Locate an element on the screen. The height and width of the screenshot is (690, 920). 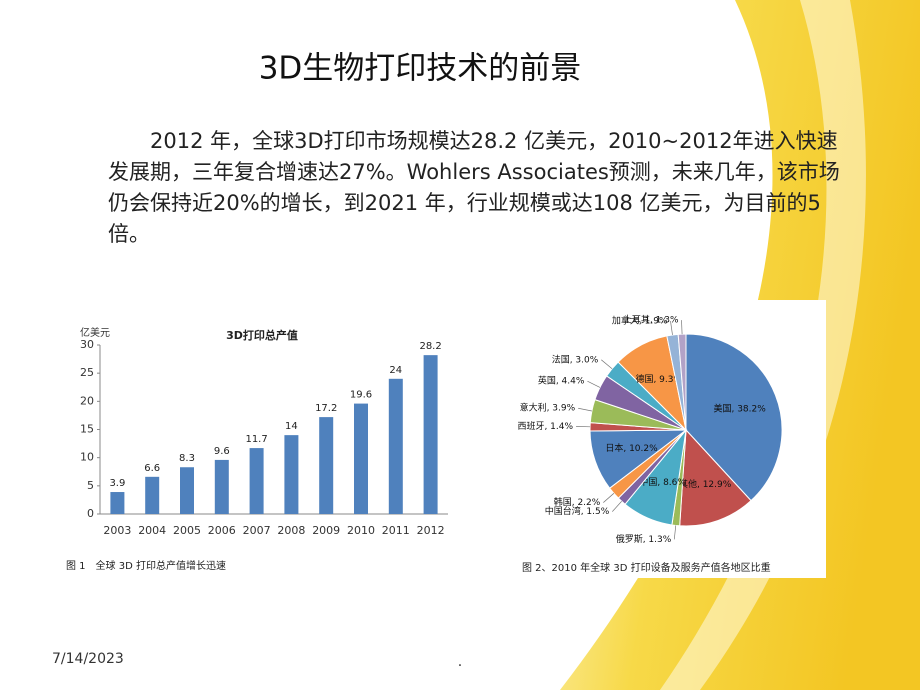
y-tick-label: 25 is located at coordinates (87, 372).